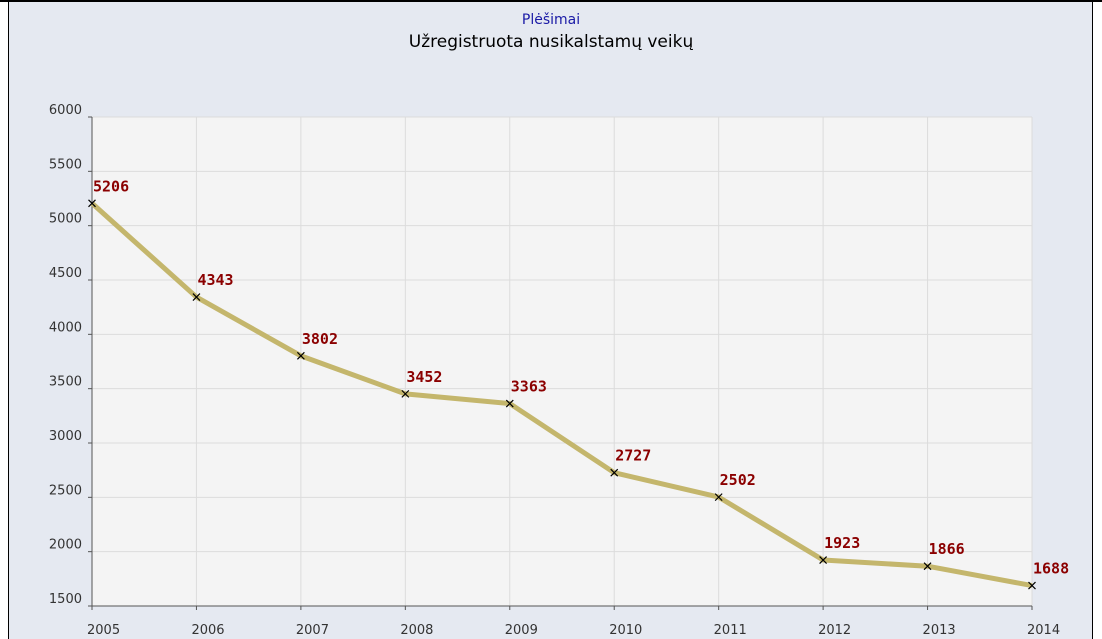  I want to click on y-tick-label: 2500, so click(65, 490).